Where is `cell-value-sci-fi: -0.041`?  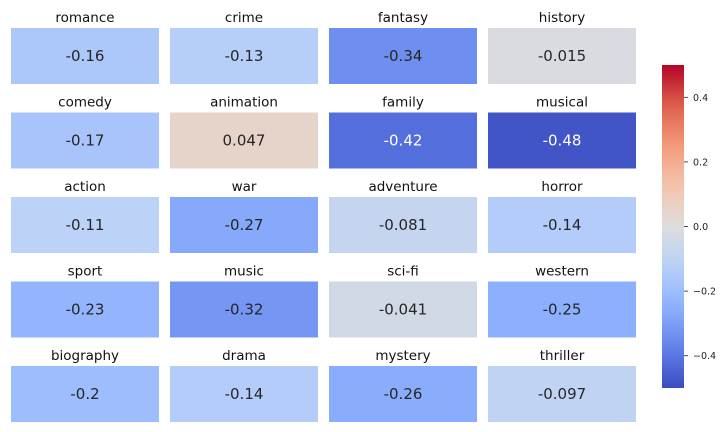 cell-value-sci-fi: -0.041 is located at coordinates (403, 310).